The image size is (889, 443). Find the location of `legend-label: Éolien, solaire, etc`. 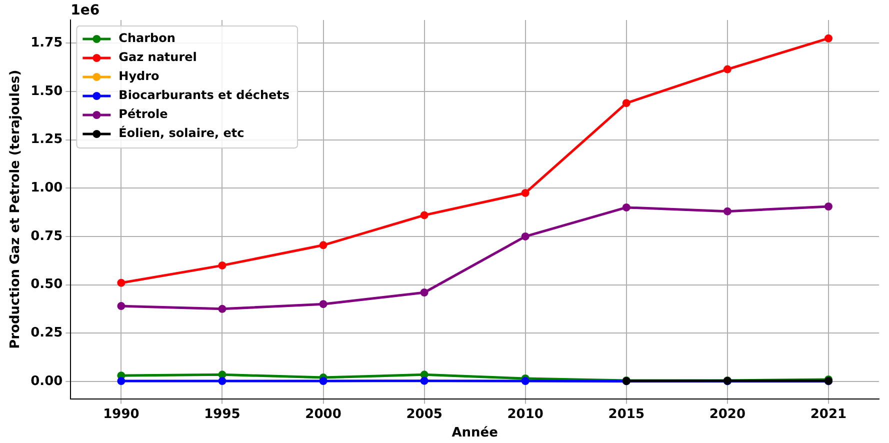

legend-label: Éolien, solaire, etc is located at coordinates (181, 132).